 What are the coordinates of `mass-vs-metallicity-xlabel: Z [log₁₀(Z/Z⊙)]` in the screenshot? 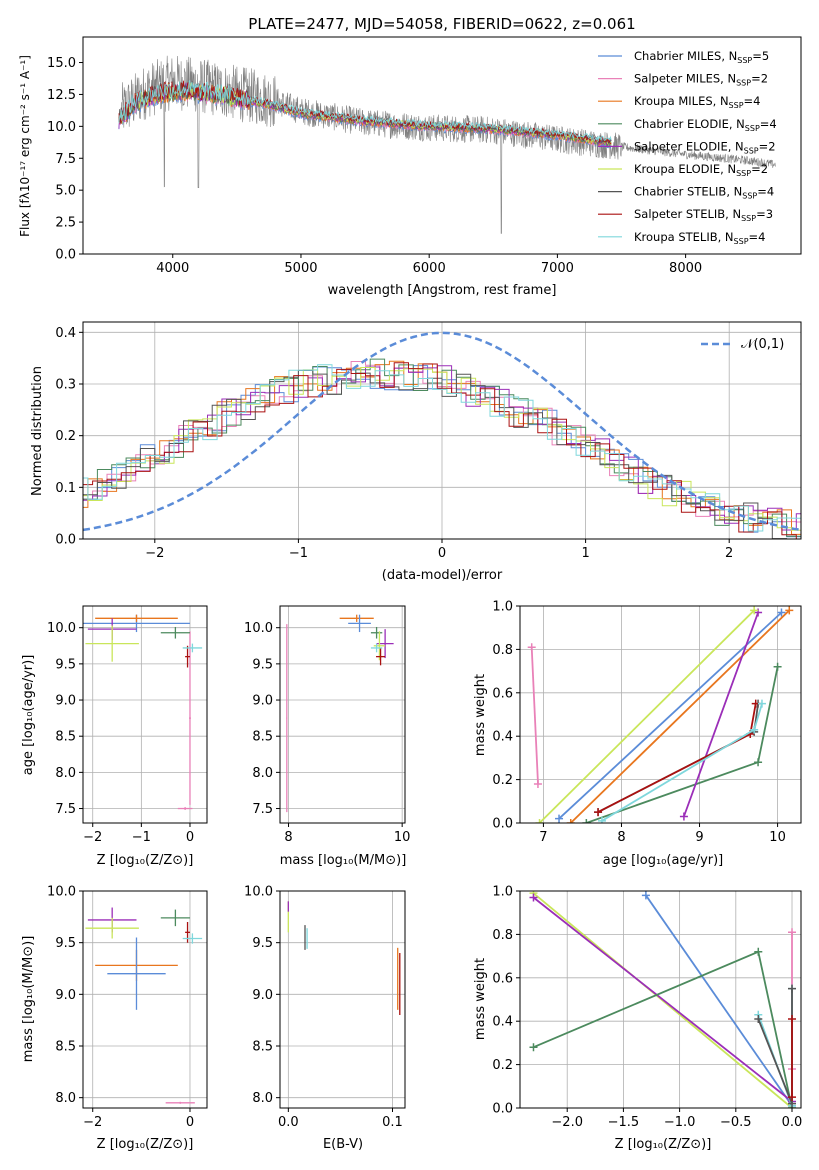 It's located at (145, 1144).